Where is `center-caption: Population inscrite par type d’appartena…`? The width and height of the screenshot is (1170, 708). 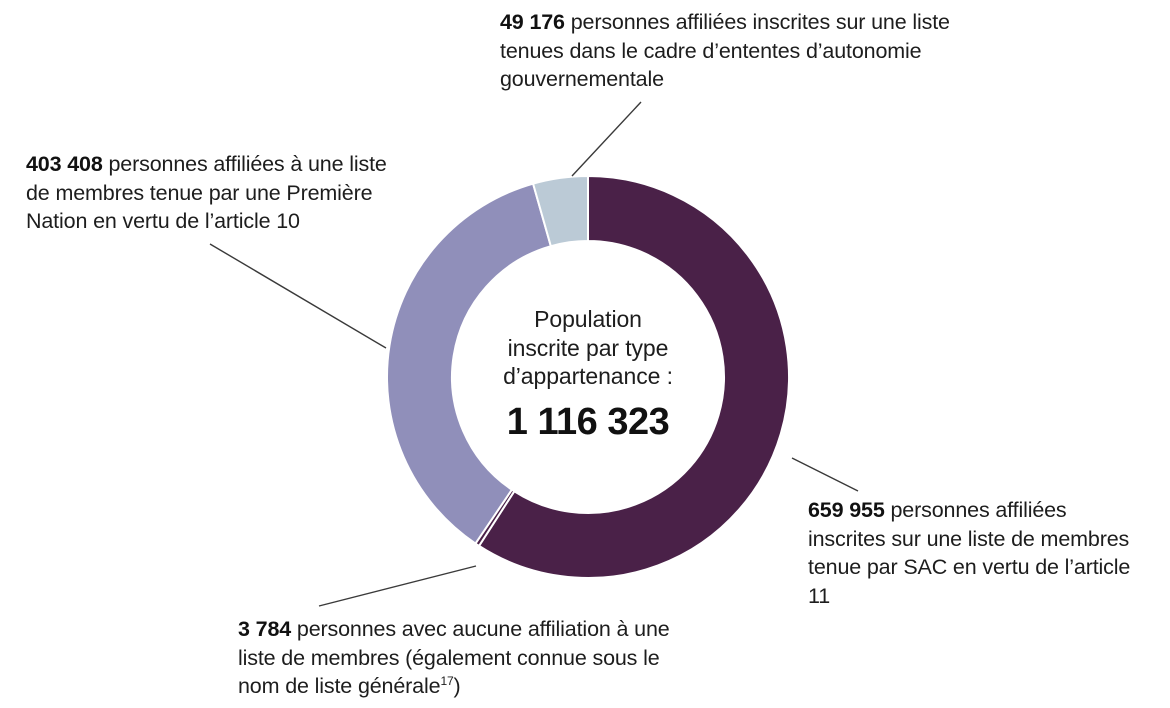
center-caption: Population inscrite par type d’appartena… is located at coordinates (588, 348).